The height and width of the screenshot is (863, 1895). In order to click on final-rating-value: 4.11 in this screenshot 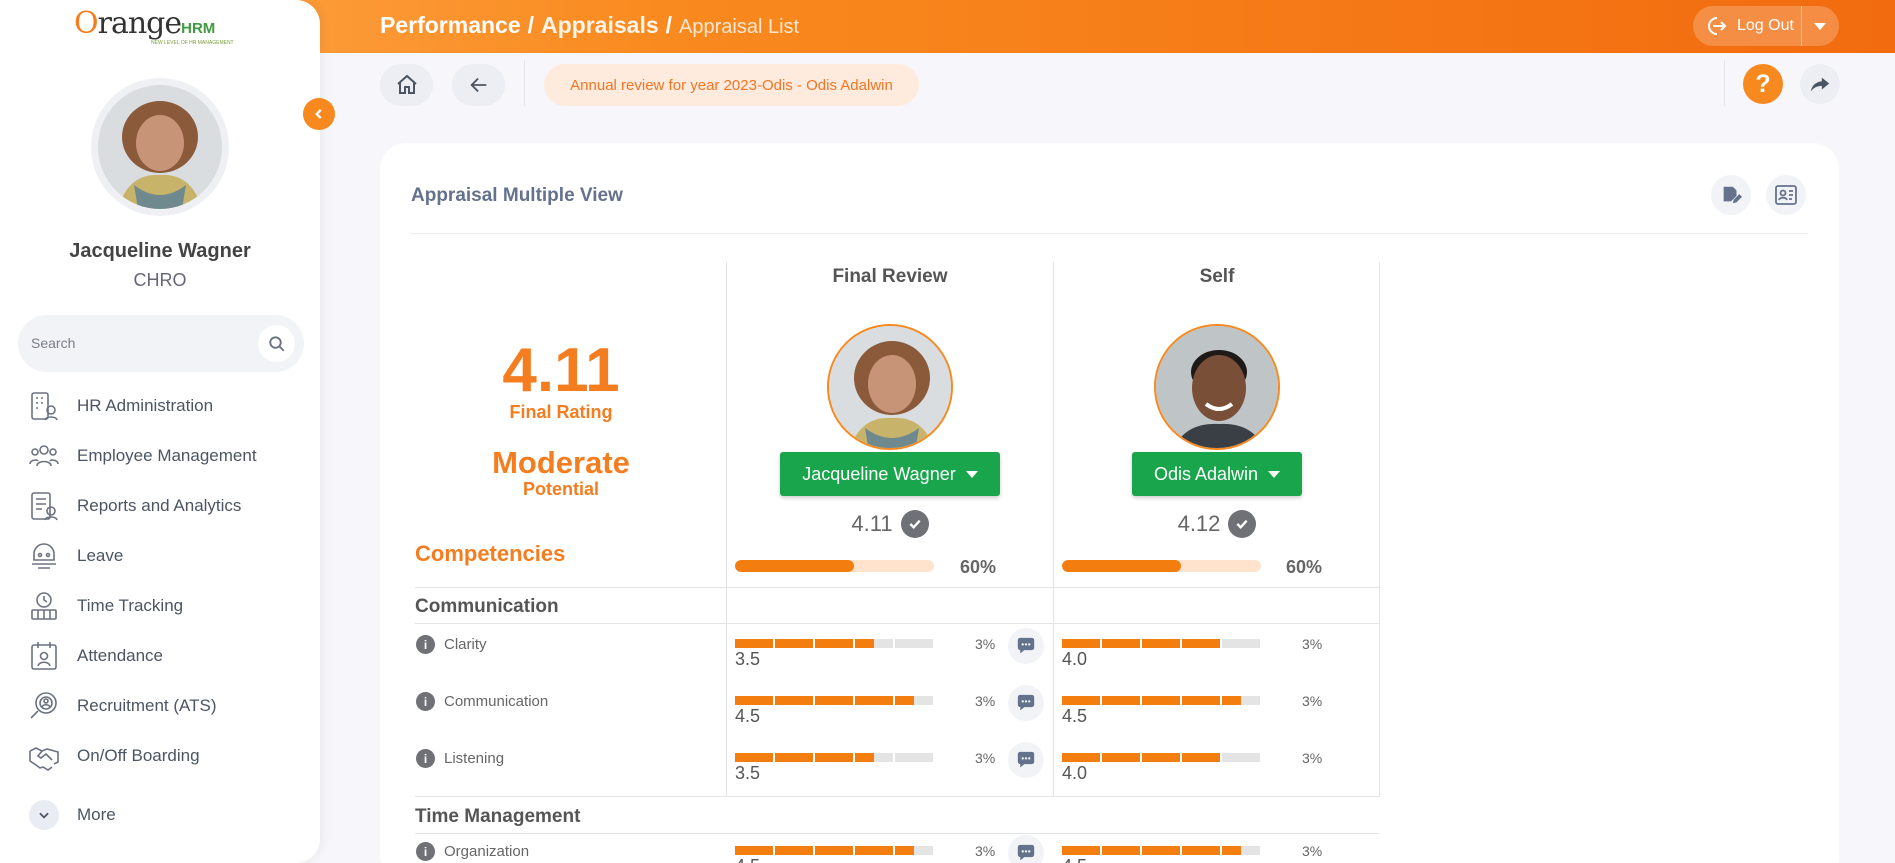, I will do `click(561, 370)`.